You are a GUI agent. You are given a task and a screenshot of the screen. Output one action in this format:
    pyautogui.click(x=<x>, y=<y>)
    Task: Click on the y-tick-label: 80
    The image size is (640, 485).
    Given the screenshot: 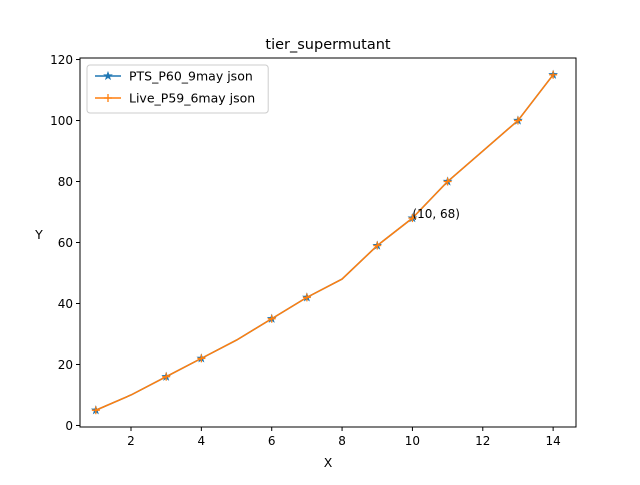 What is the action you would take?
    pyautogui.click(x=65, y=182)
    